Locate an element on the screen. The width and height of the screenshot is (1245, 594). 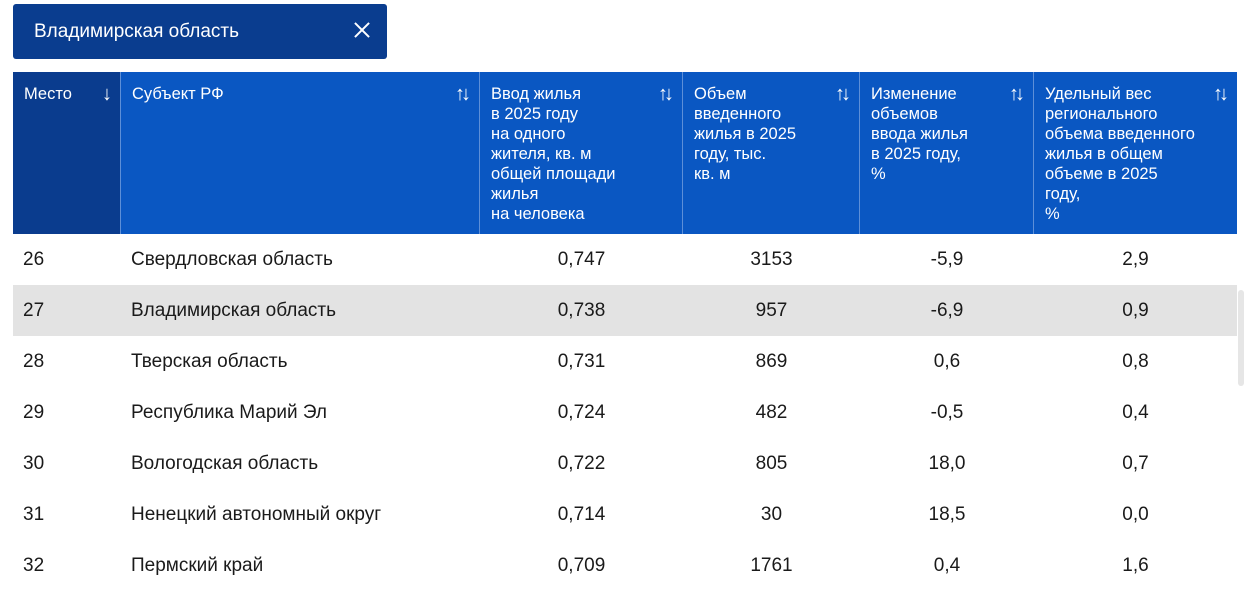
table-row: 32 Пермский край 0,709 1761 0,4 1,6 is located at coordinates (625, 565).